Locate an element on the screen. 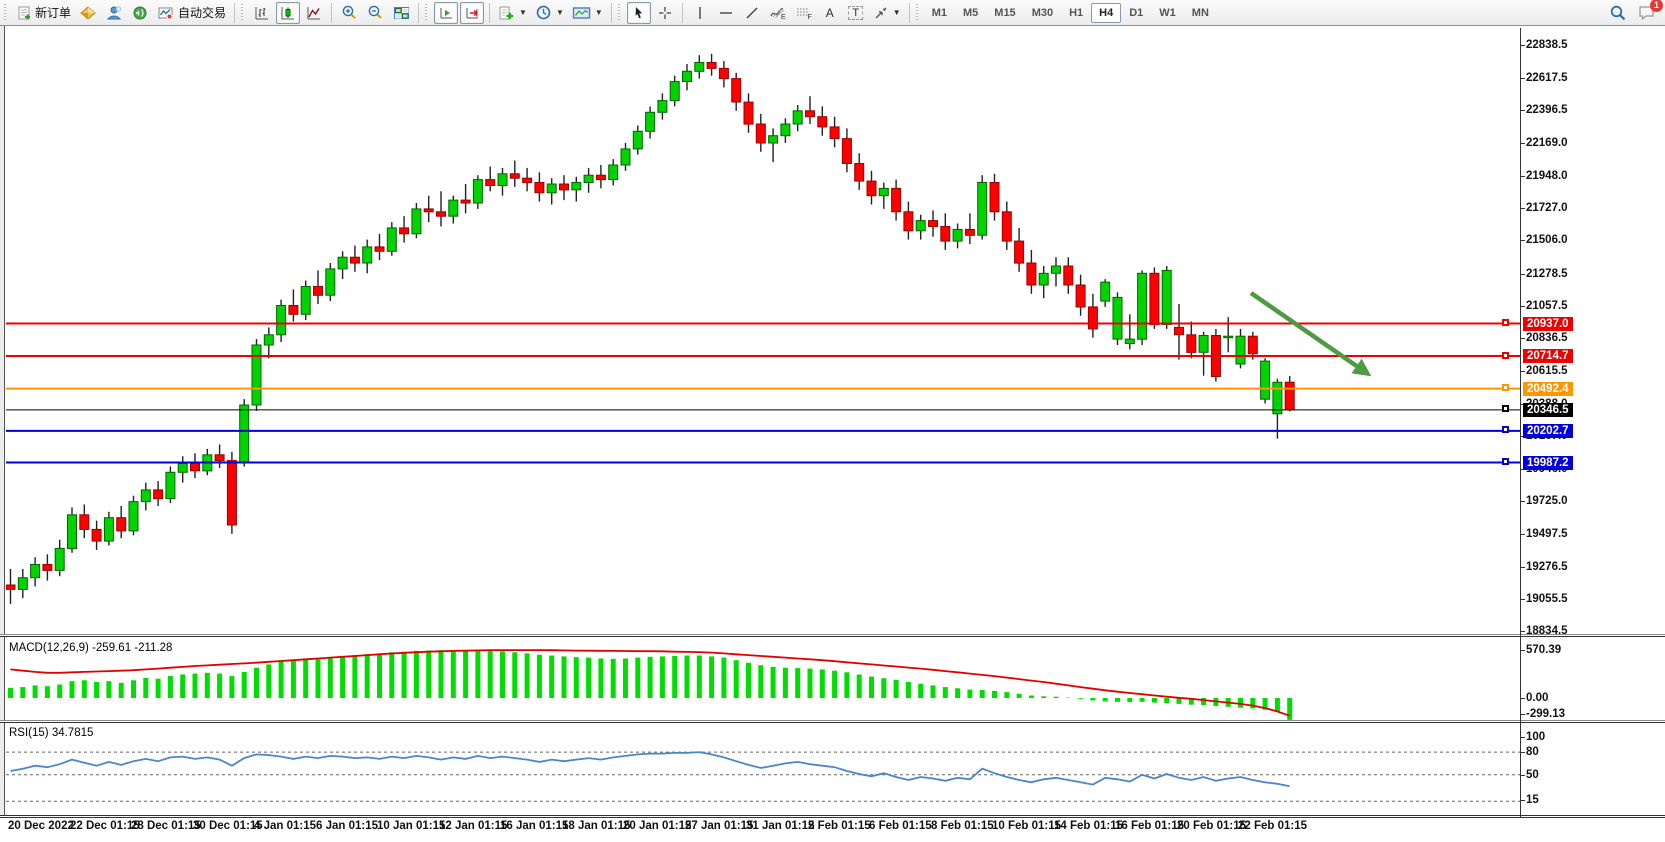  auto-trading-button: 自动交易 is located at coordinates (191, 13).